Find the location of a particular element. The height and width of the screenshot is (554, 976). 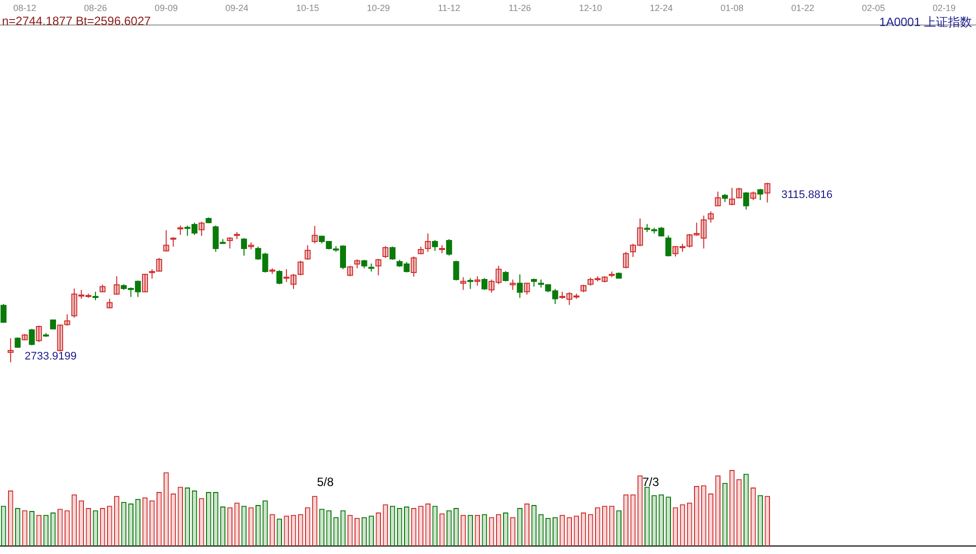

x-tick-label: 09-09 is located at coordinates (166, 7).